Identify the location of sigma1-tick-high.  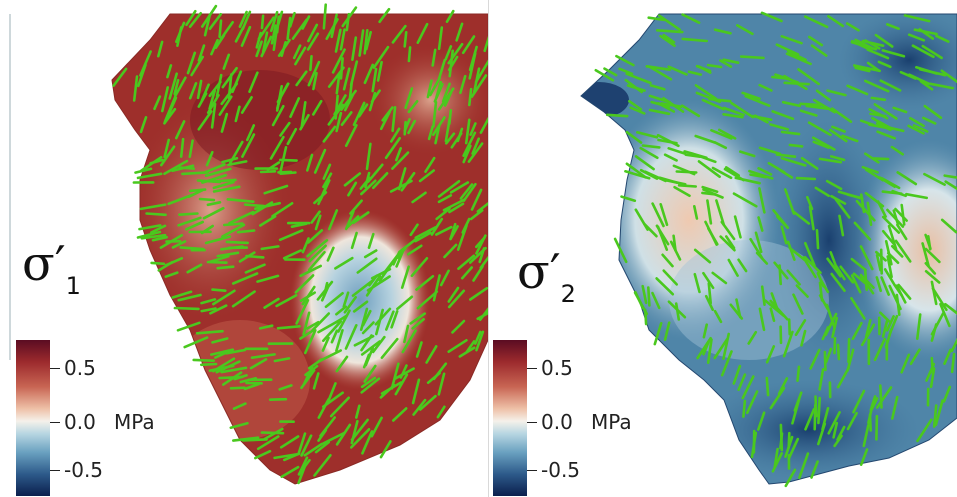
(55, 368).